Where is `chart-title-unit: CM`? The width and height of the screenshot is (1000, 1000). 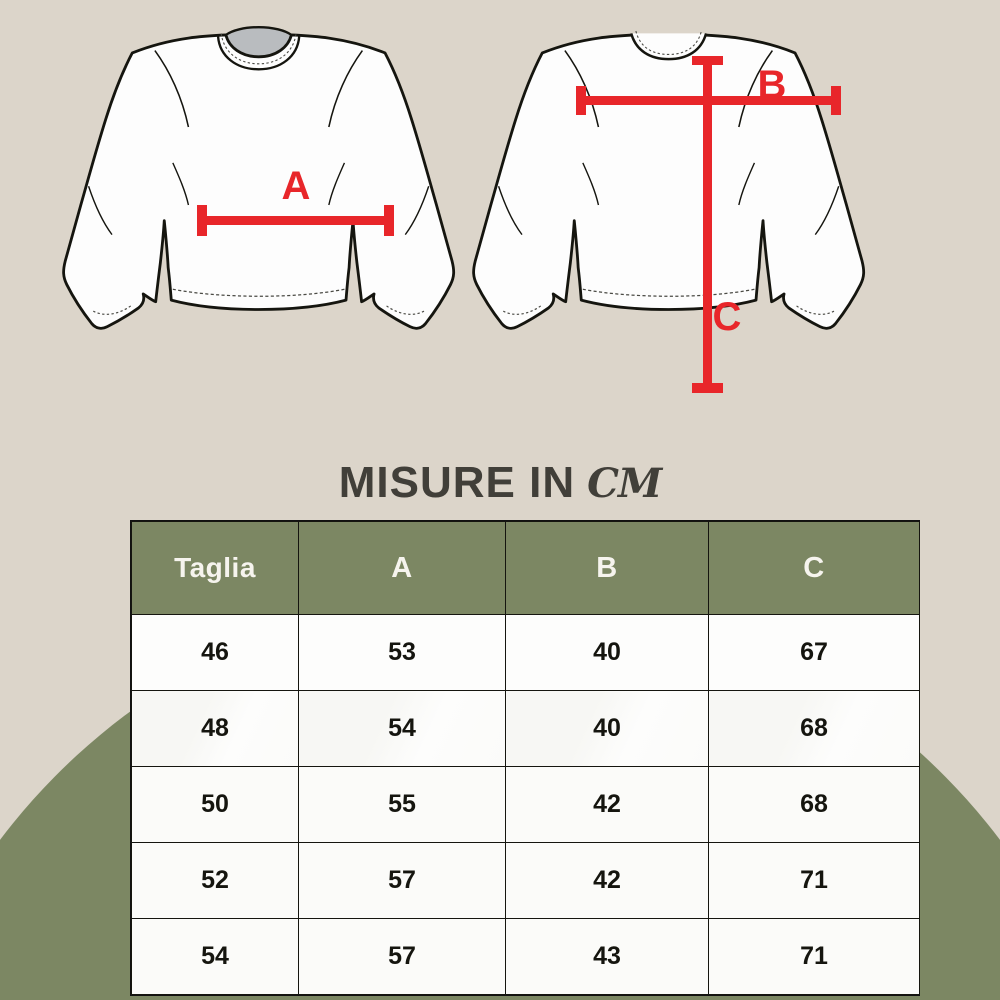
chart-title-unit: CM is located at coordinates (624, 483).